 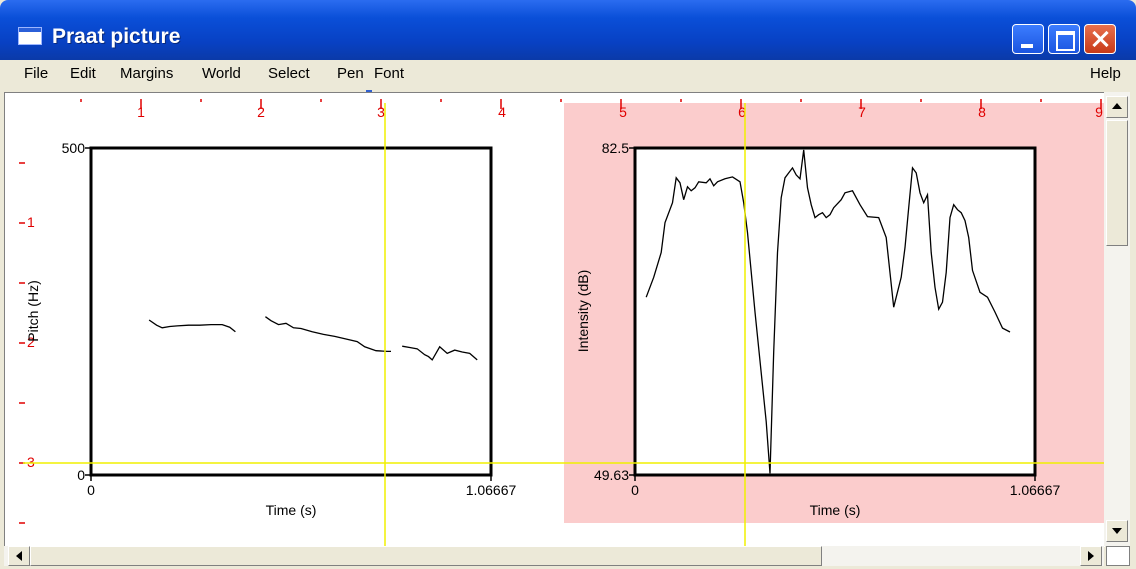 I want to click on ruler-top-9: 9, so click(x=1099, y=112).